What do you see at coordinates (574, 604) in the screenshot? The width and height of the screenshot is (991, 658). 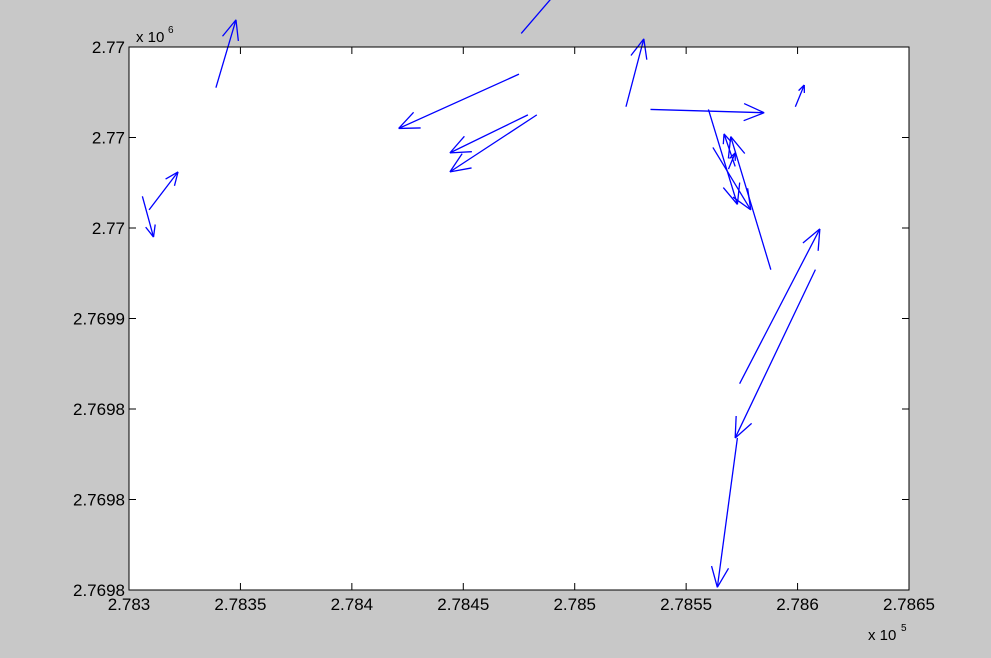 I see `x-tick-label: 2.785` at bounding box center [574, 604].